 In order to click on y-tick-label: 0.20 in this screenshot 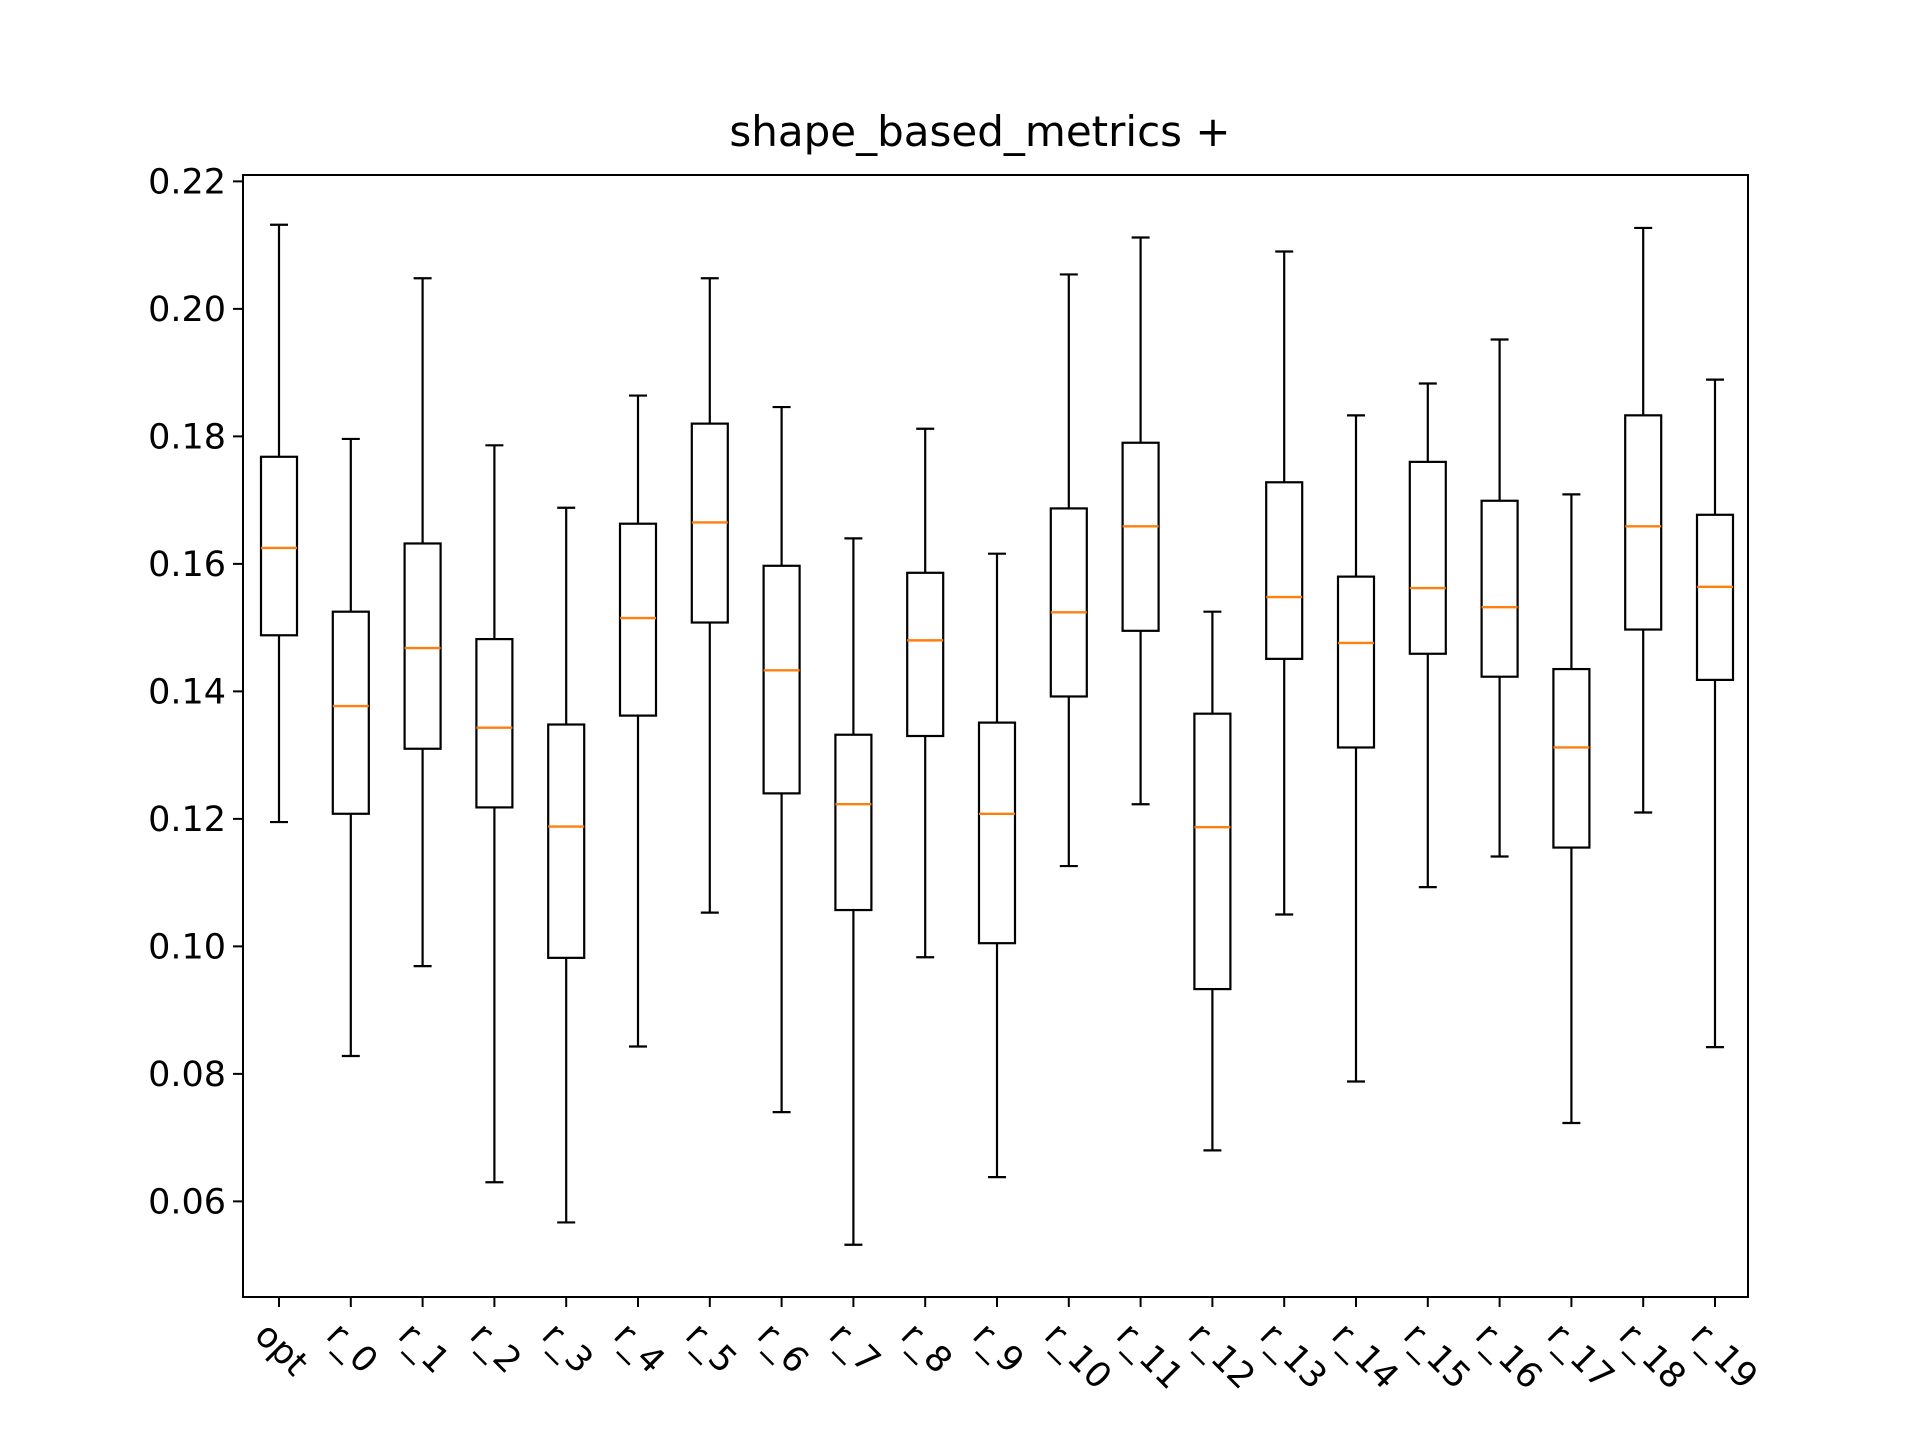, I will do `click(187, 310)`.